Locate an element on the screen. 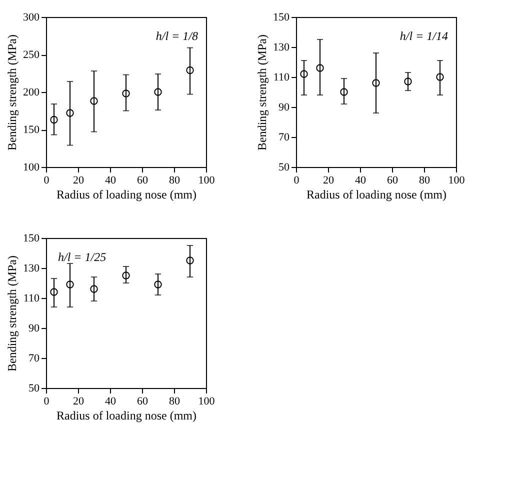  annotation: h/l = 1/14 is located at coordinates (424, 36).